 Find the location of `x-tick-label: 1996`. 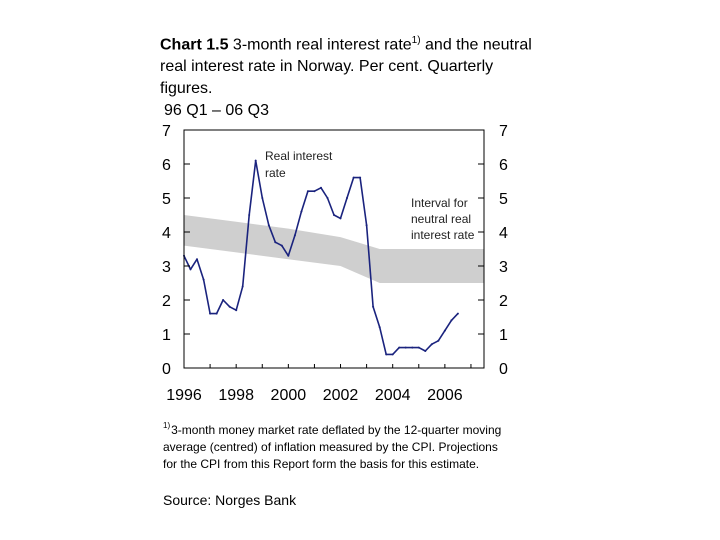

x-tick-label: 1996 is located at coordinates (184, 395).